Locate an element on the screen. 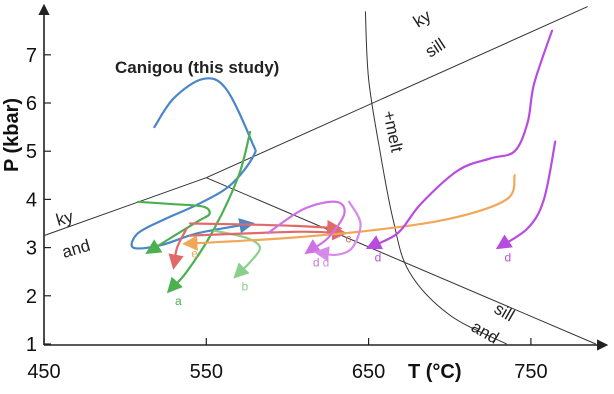  field-label-and-right: and is located at coordinates (485, 332).